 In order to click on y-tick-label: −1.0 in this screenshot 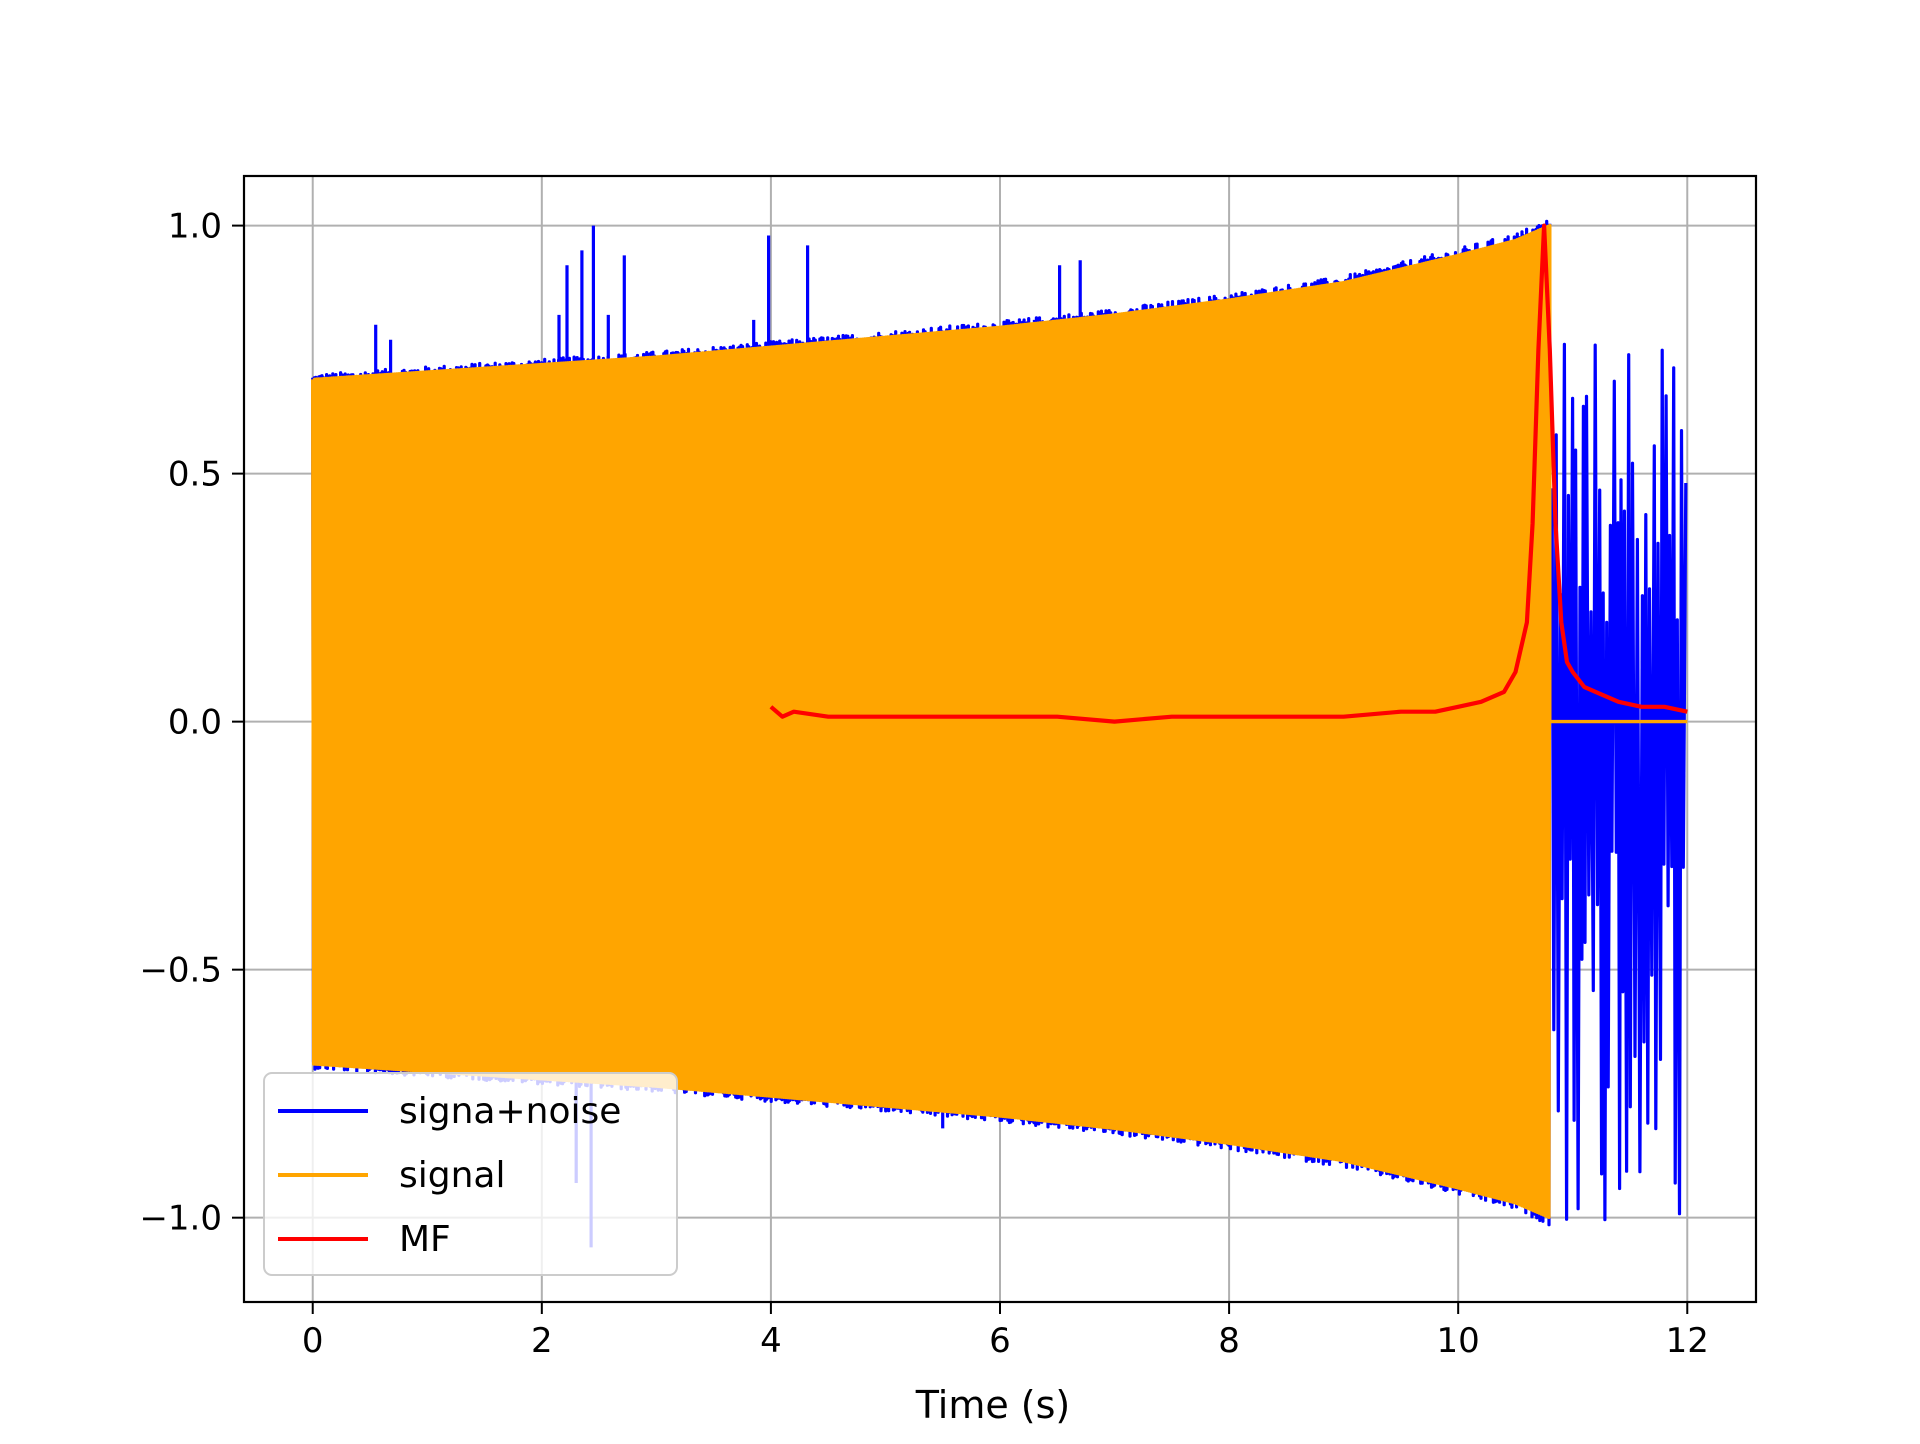, I will do `click(180, 1219)`.